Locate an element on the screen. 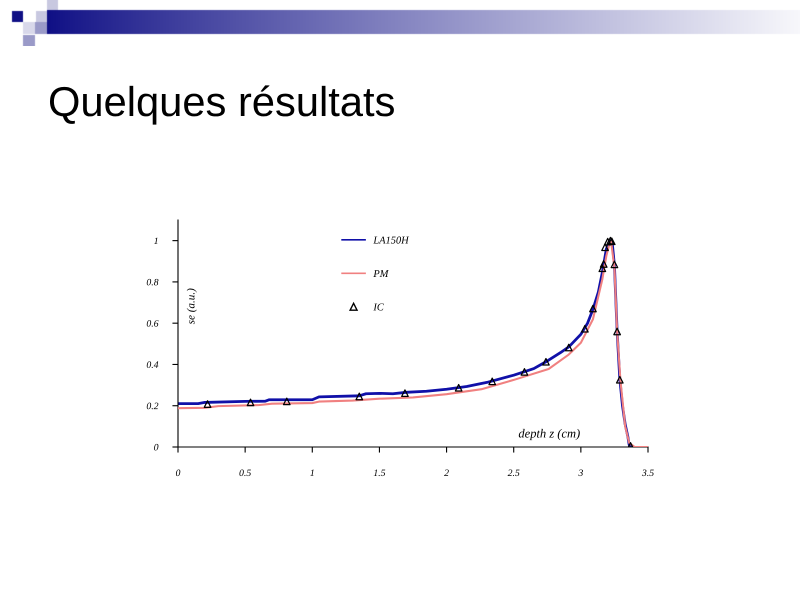 The height and width of the screenshot is (600, 800). x-axis-title: depth z (cm) is located at coordinates (549, 434).